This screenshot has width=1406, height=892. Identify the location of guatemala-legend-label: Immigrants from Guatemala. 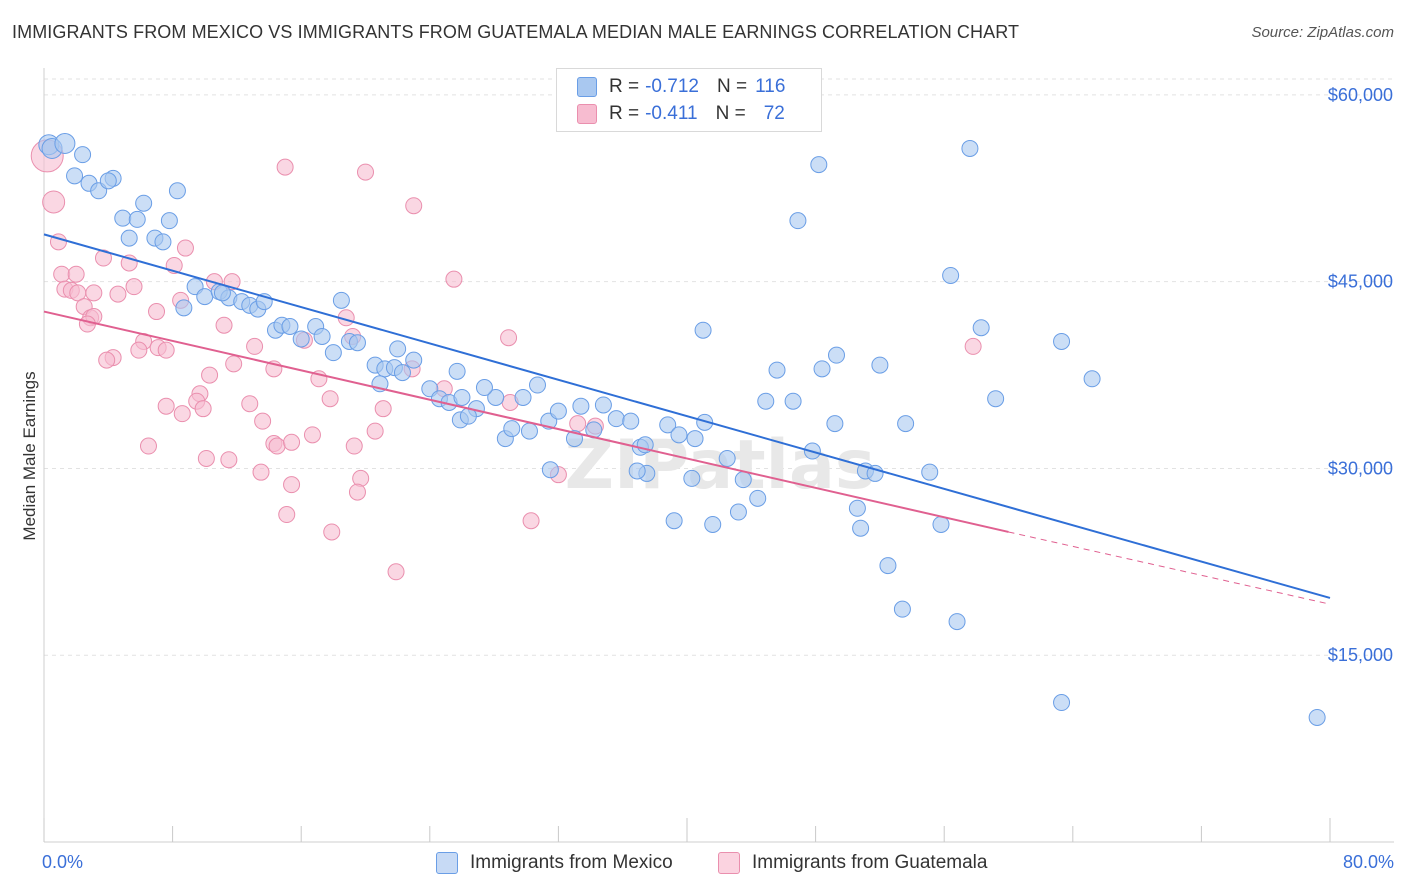
(870, 862).